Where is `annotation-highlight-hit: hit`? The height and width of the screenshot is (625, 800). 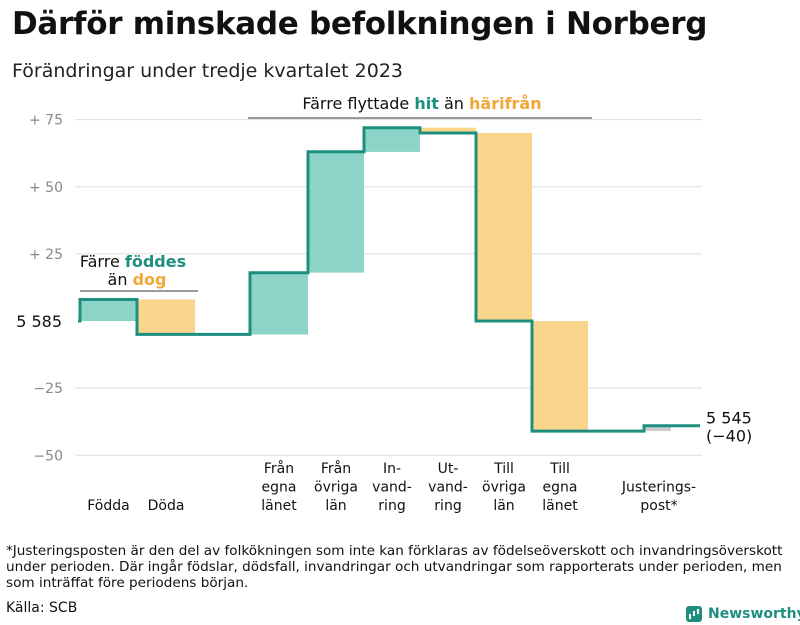
annotation-highlight-hit: hit is located at coordinates (426, 103).